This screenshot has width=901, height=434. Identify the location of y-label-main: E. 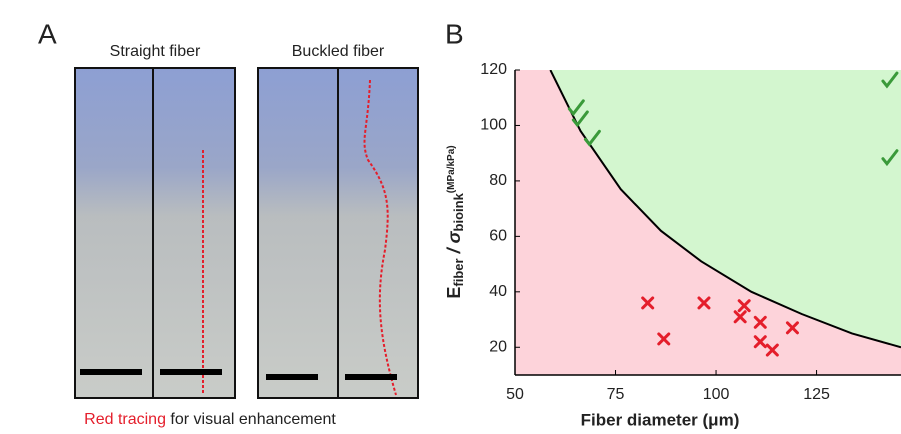
(454, 293).